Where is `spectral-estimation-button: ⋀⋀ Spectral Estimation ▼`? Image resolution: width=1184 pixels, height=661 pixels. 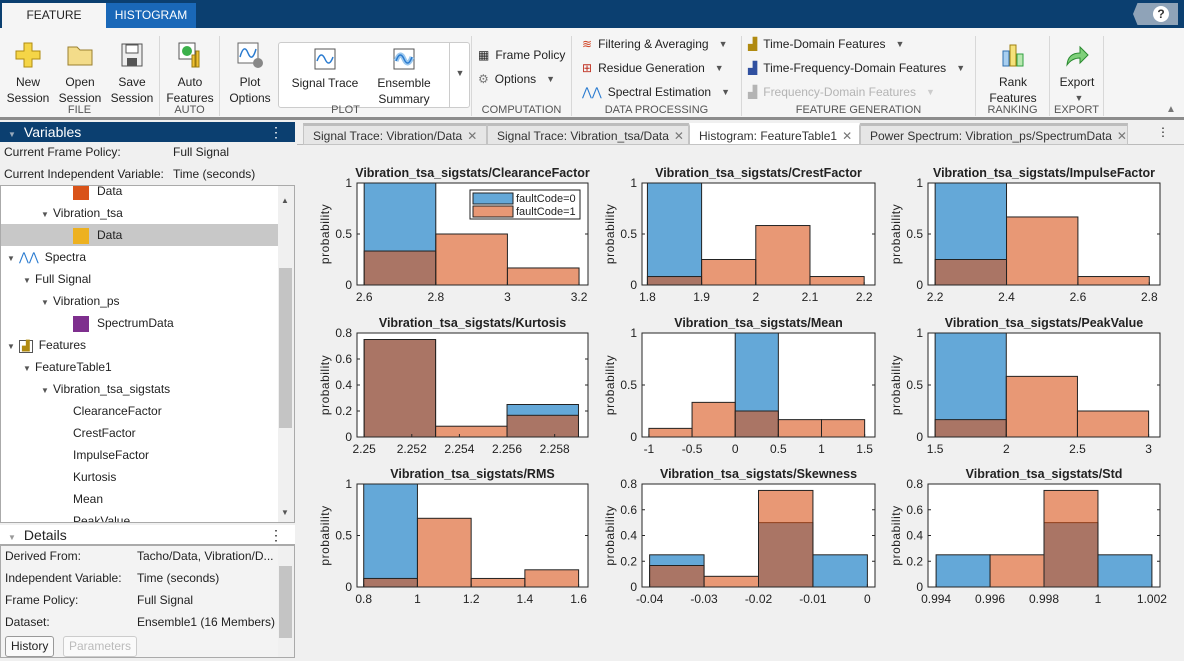 spectral-estimation-button: ⋀⋀ Spectral Estimation ▼ is located at coordinates (656, 92).